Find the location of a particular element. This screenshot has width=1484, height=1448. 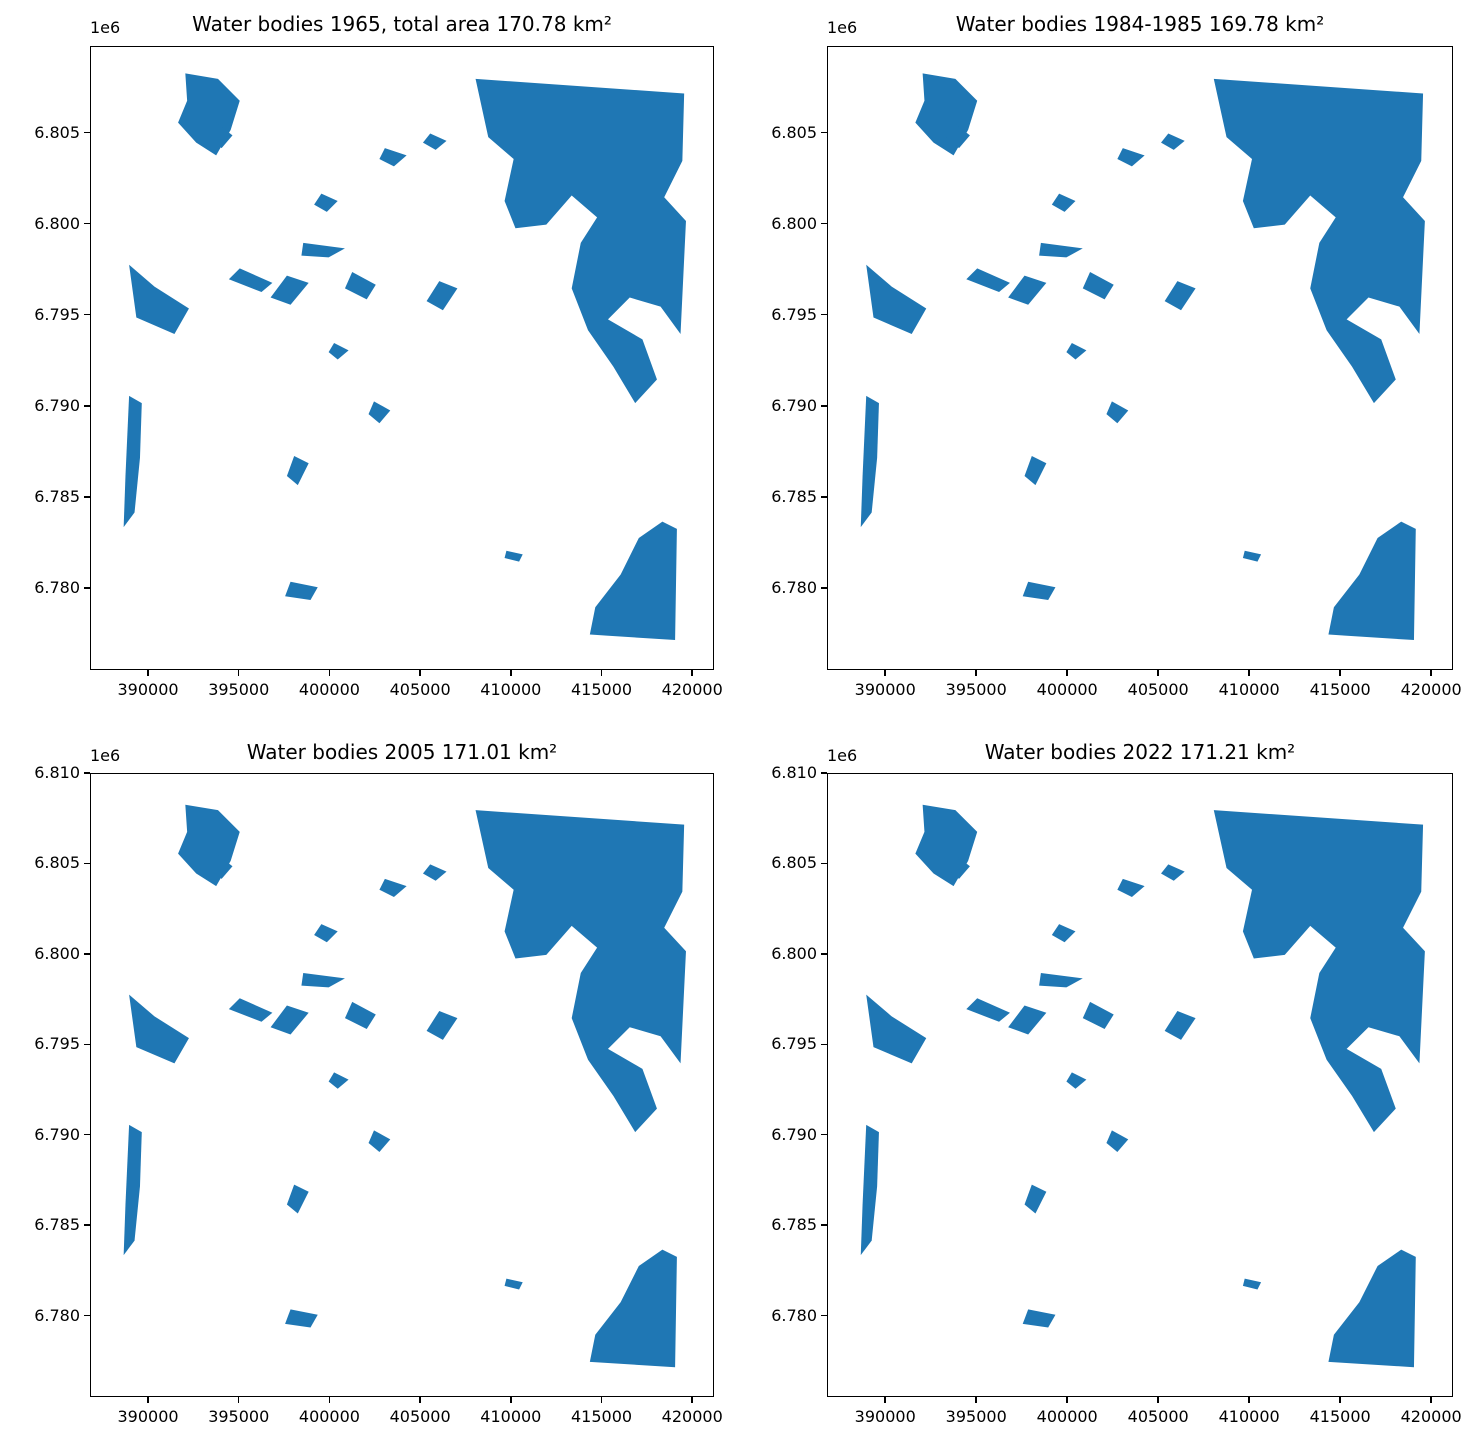

y-offset-label: 1e6 is located at coordinates (842, 755).